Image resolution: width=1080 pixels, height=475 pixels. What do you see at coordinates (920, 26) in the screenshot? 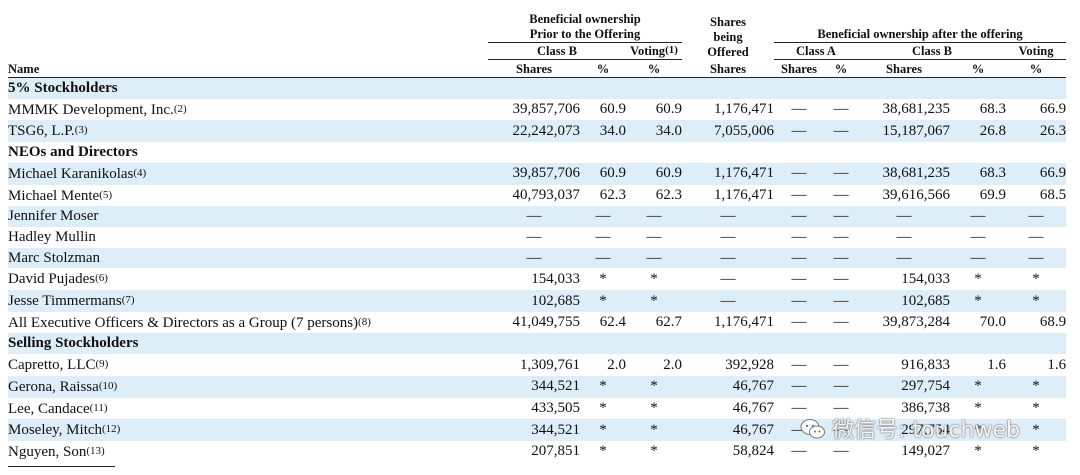
I see `after-ownership-header: Beneficial ownership after the offering` at bounding box center [920, 26].